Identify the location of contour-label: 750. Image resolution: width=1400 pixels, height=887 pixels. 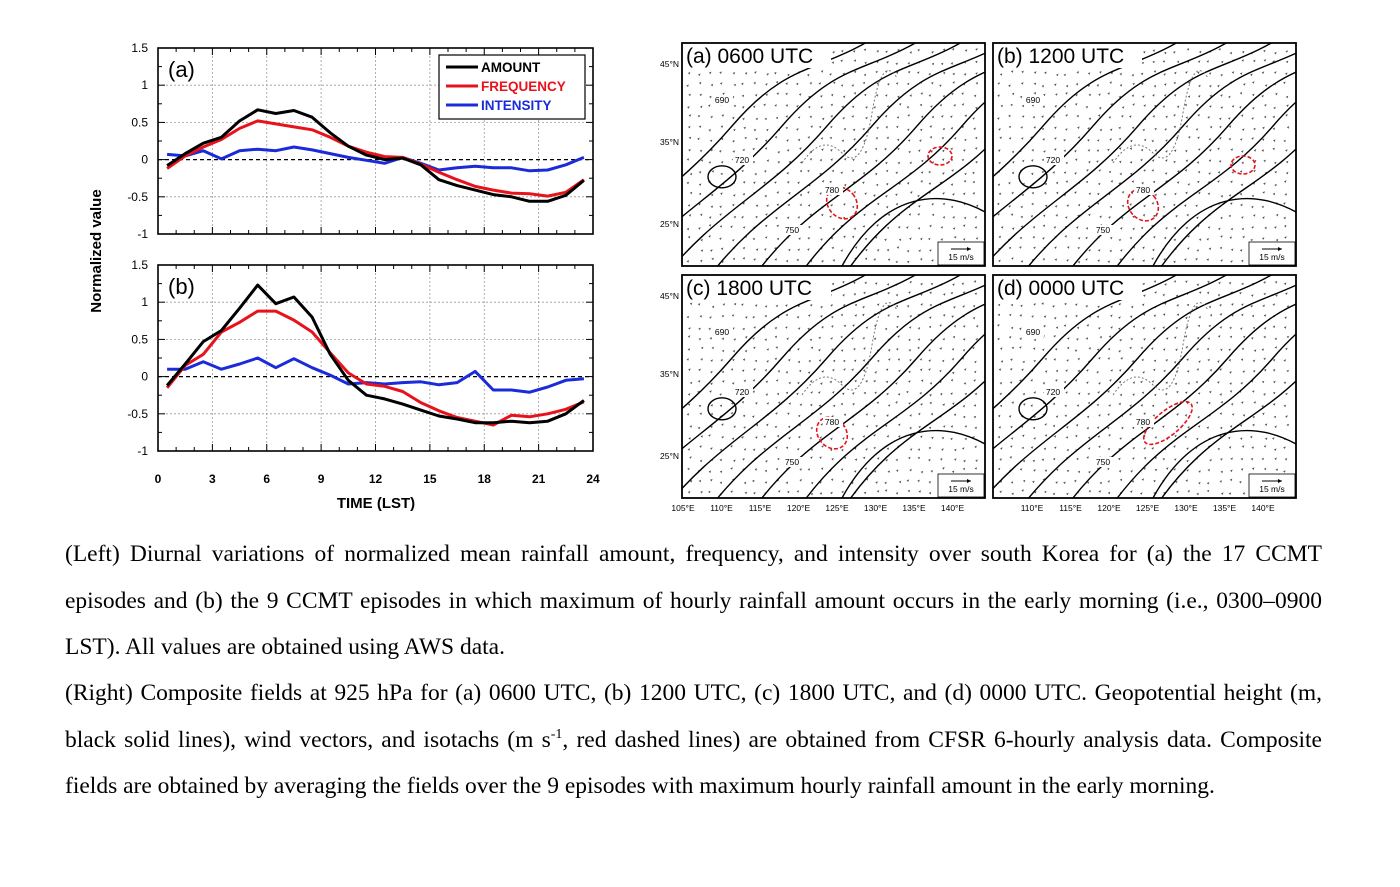
(1103, 462).